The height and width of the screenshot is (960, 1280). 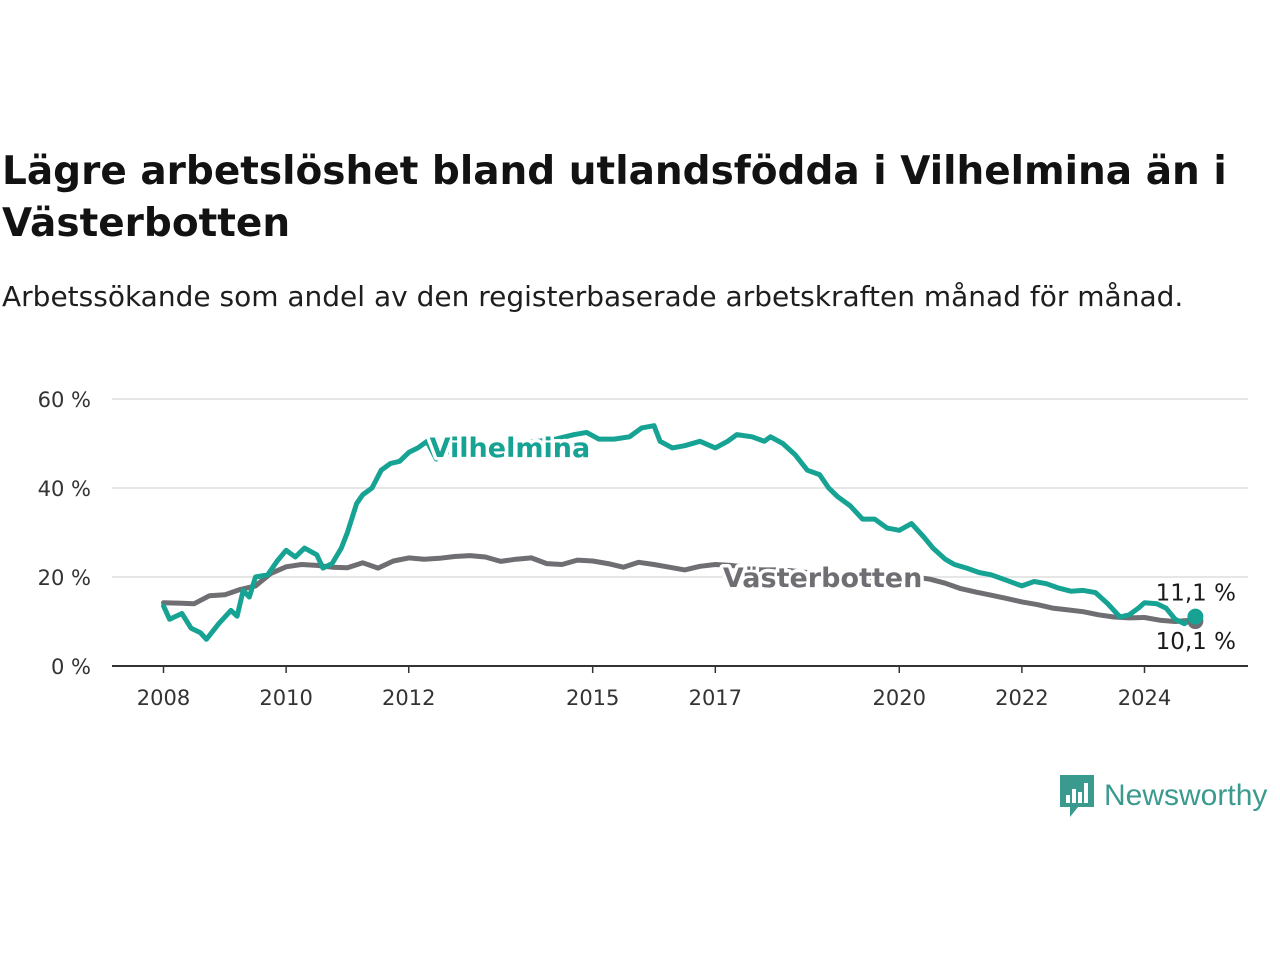 What do you see at coordinates (285, 698) in the screenshot?
I see `x-tick-label: 2010` at bounding box center [285, 698].